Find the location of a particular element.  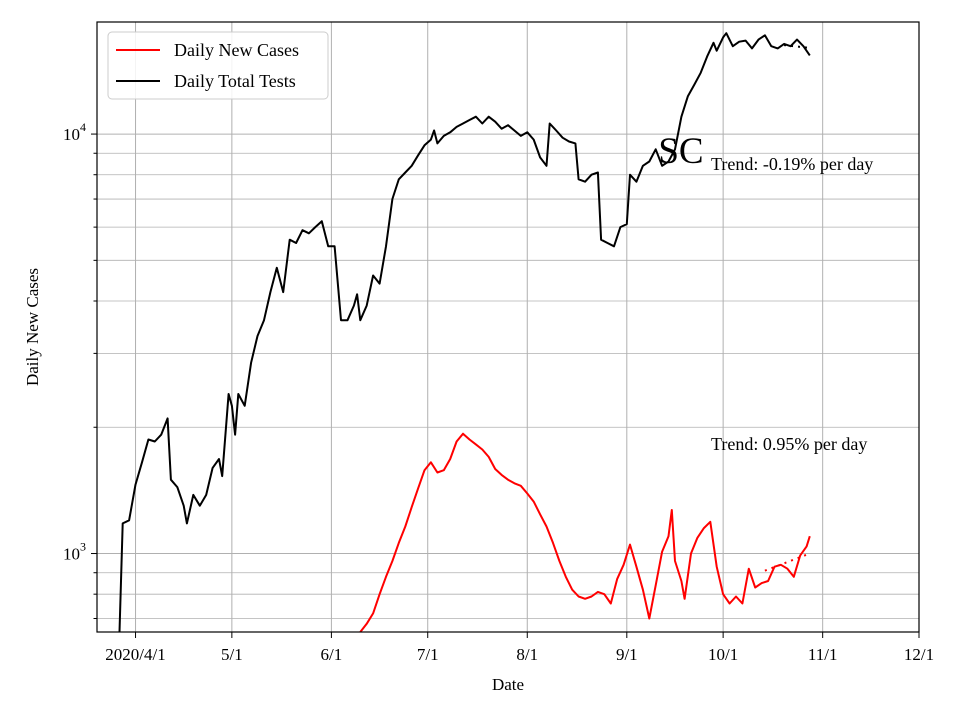

y-tick-label-1: 10⁴ is located at coordinates (74, 132).